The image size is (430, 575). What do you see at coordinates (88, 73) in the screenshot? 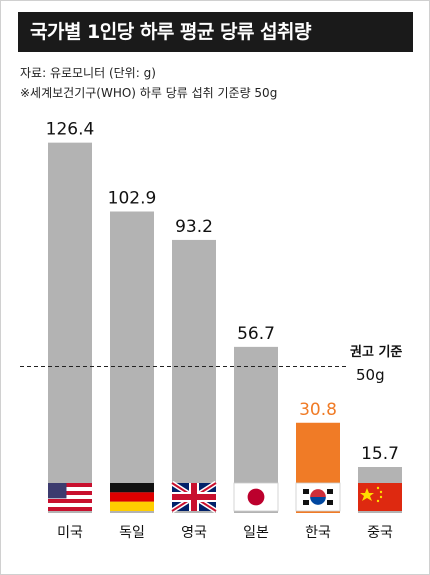
I see `source-note: 자료: 유로모니터 (단위: g)` at bounding box center [88, 73].